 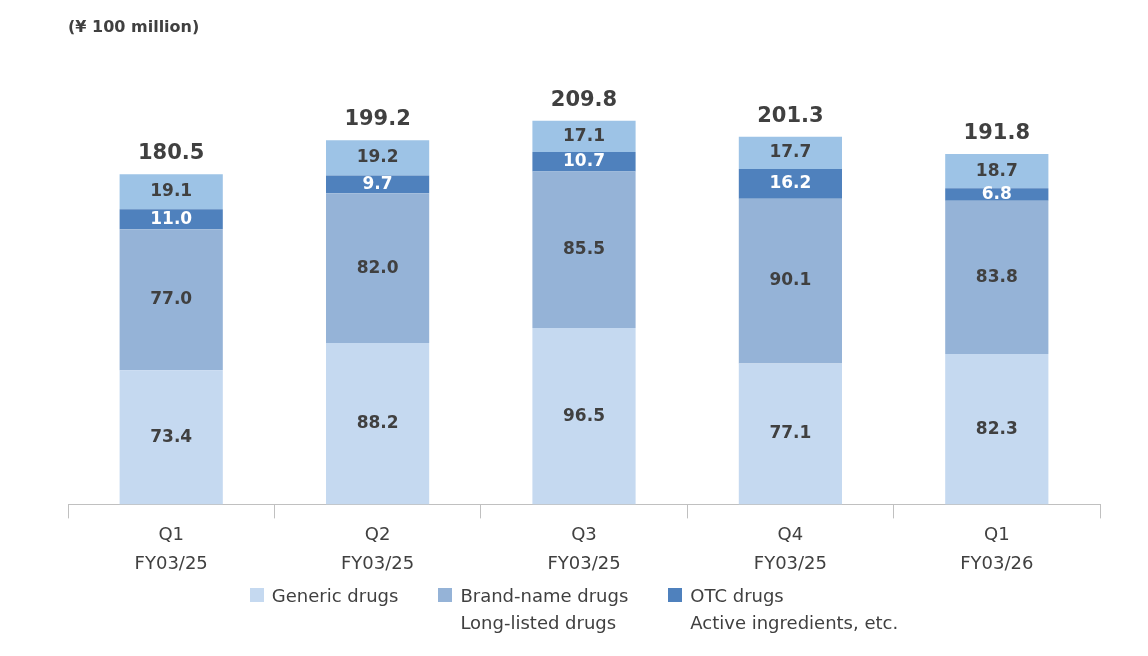 I want to click on data-label: 82.3, so click(x=996, y=427).